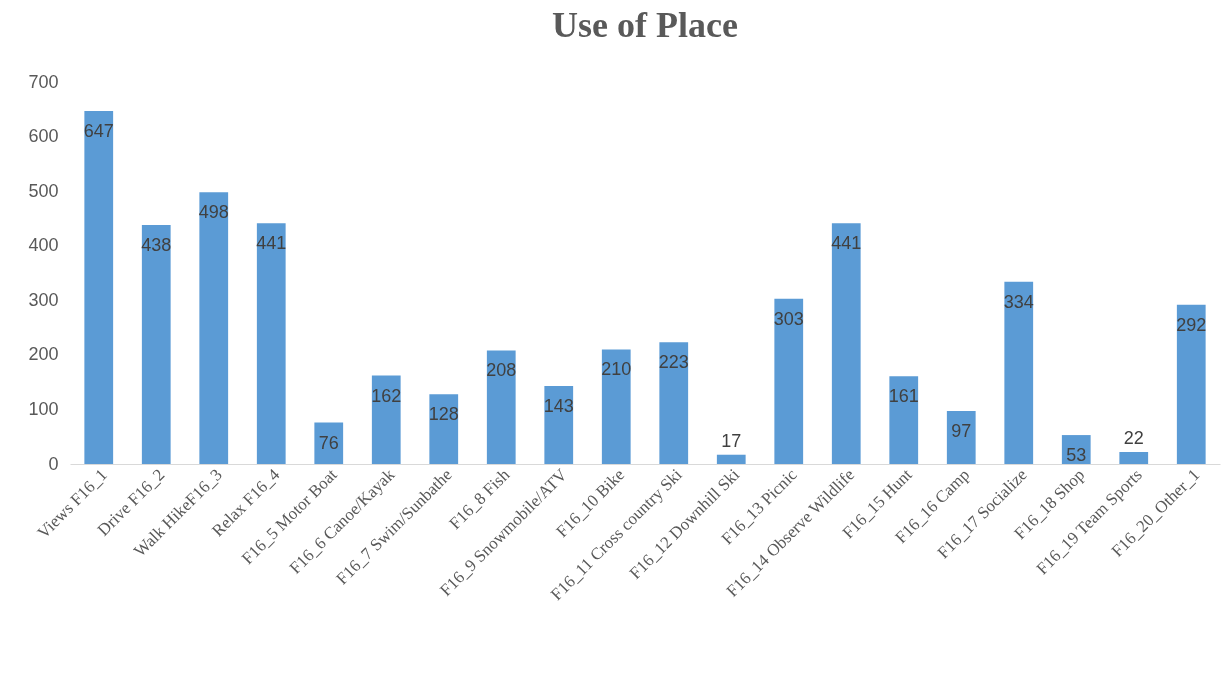  I want to click on data-label: 647, so click(98, 130).